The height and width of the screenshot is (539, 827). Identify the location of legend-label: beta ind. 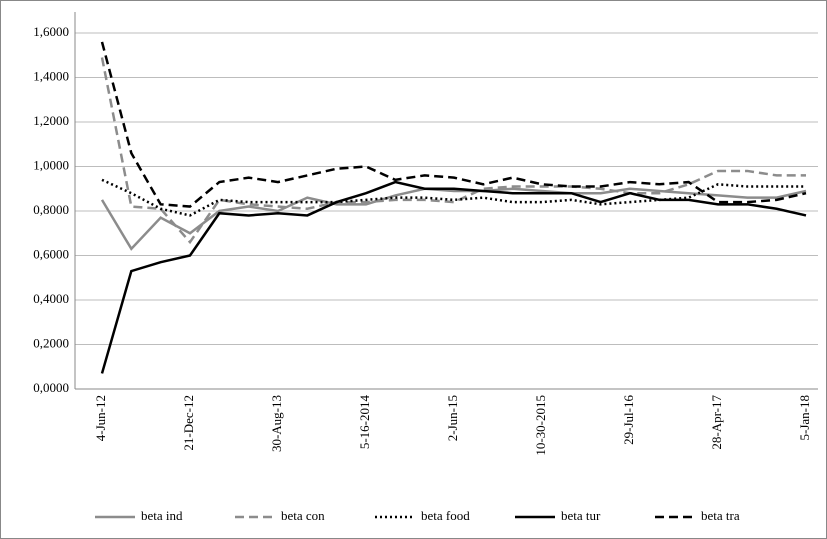
(162, 515).